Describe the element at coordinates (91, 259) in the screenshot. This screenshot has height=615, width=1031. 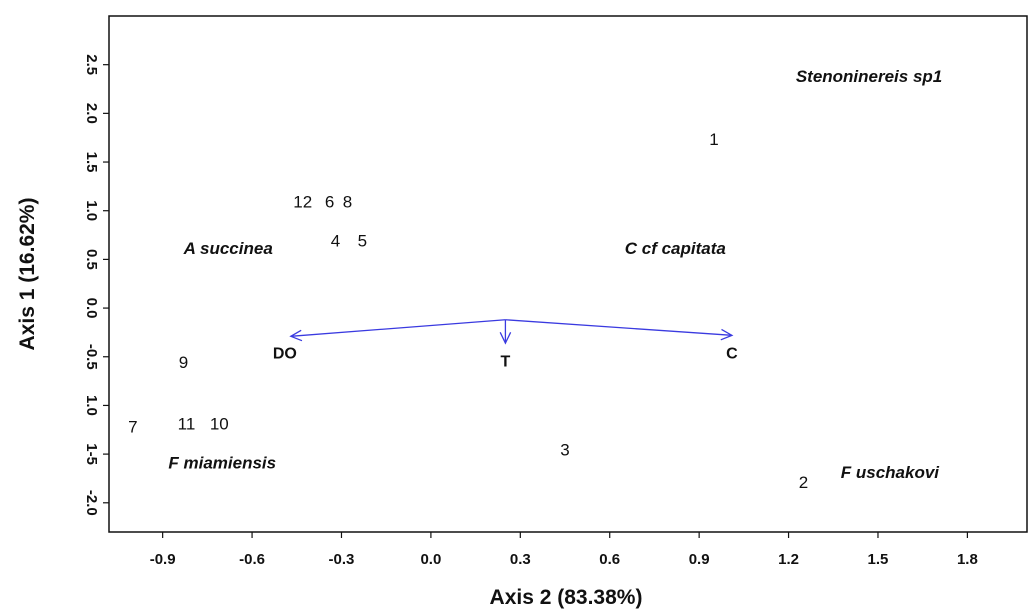
I see `y-tick-label: 0.5` at that location.